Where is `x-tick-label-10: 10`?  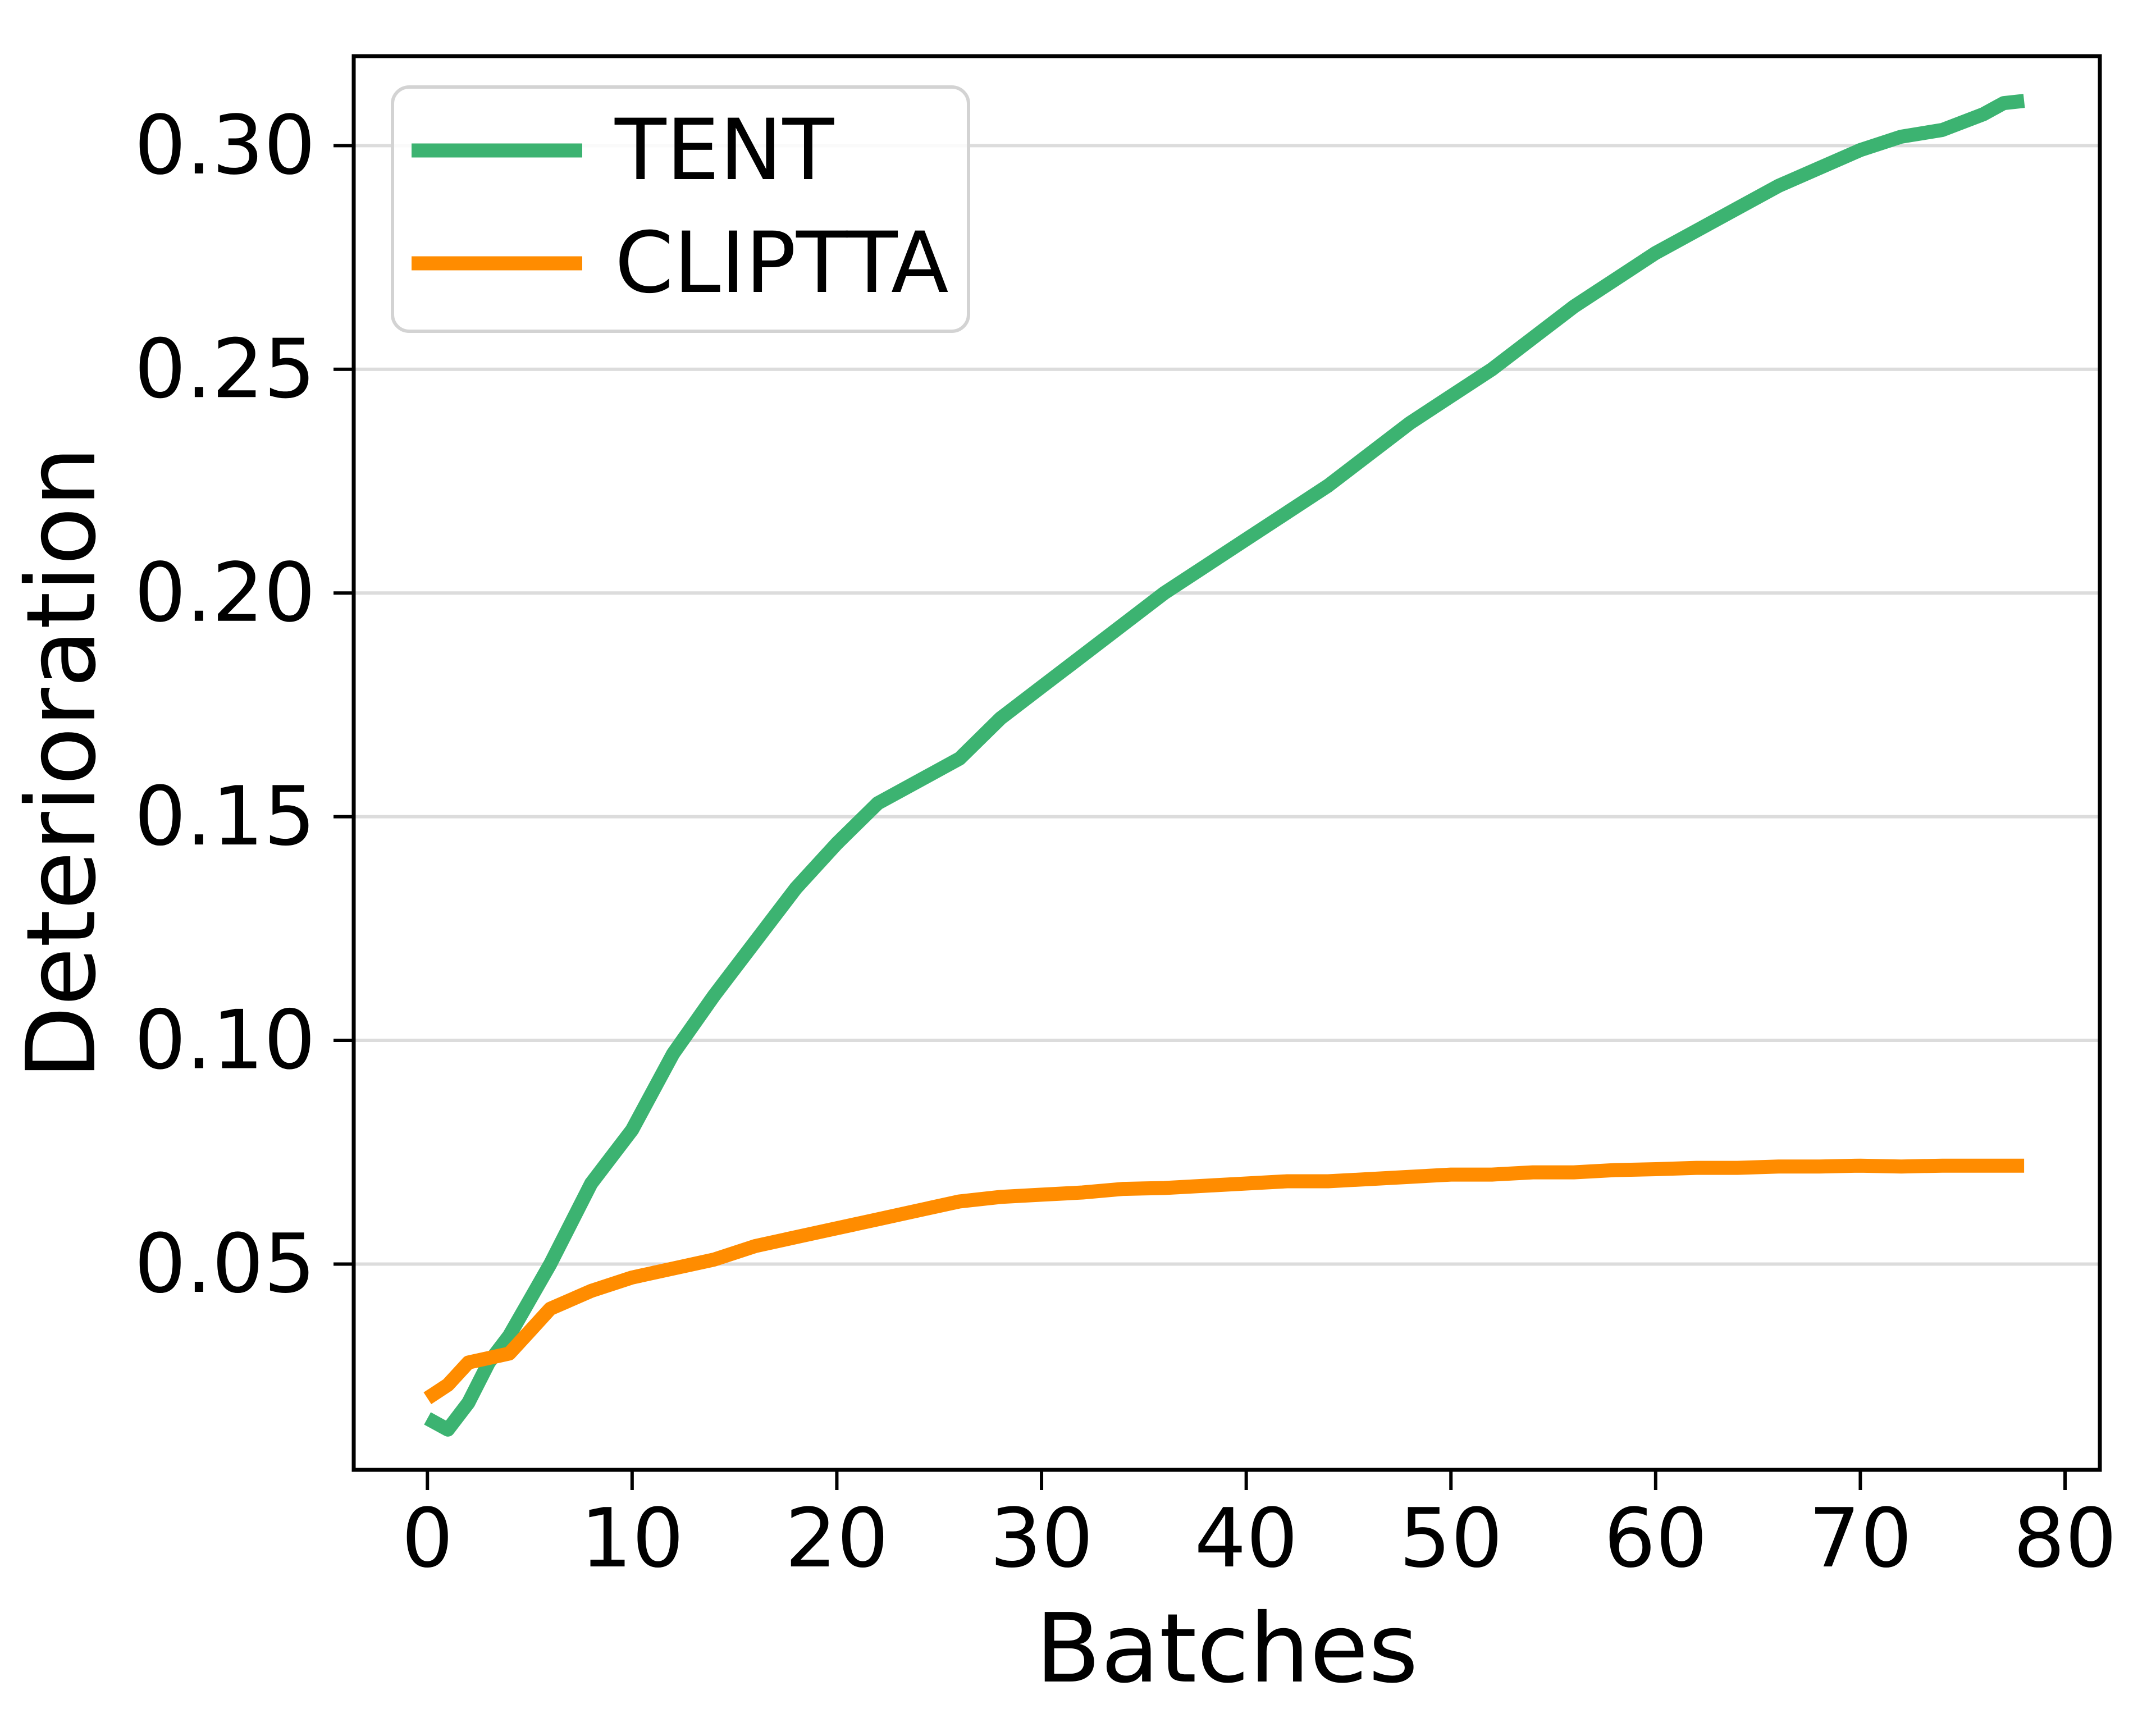 x-tick-label-10: 10 is located at coordinates (632, 1538).